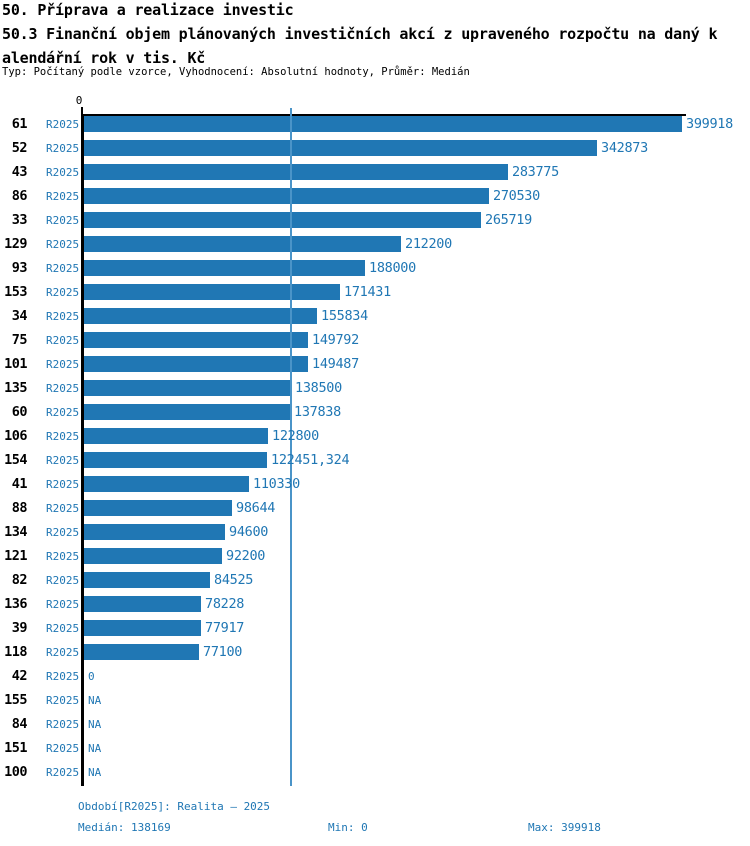 The image size is (750, 846). Describe the element at coordinates (19, 124) in the screenshot. I see `row-id-label: 61` at that location.